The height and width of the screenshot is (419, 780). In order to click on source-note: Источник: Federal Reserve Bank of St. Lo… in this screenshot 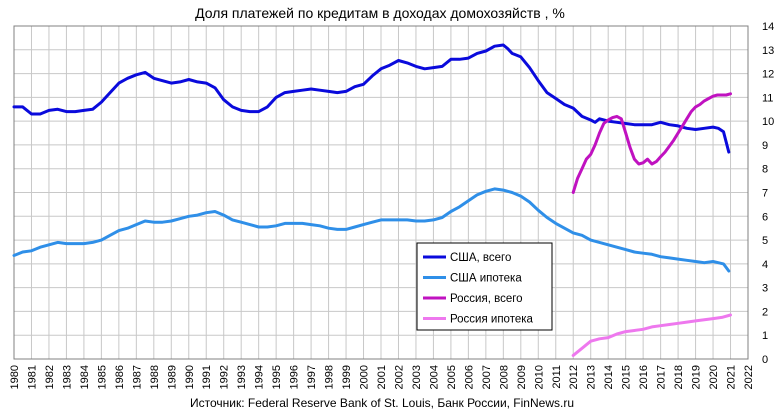, I will do `click(382, 403)`.